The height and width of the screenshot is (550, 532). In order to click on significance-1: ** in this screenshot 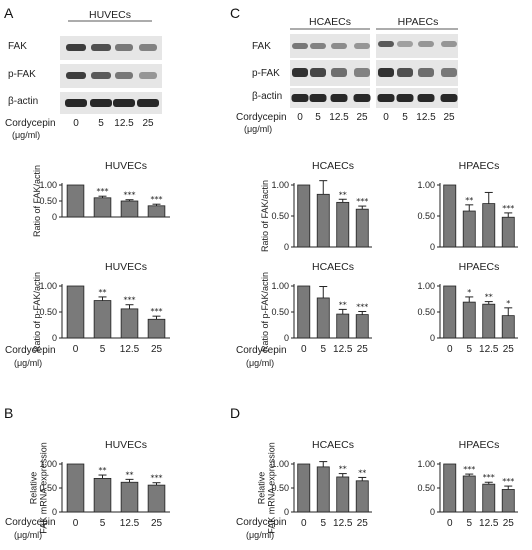, I will do `click(103, 292)`.